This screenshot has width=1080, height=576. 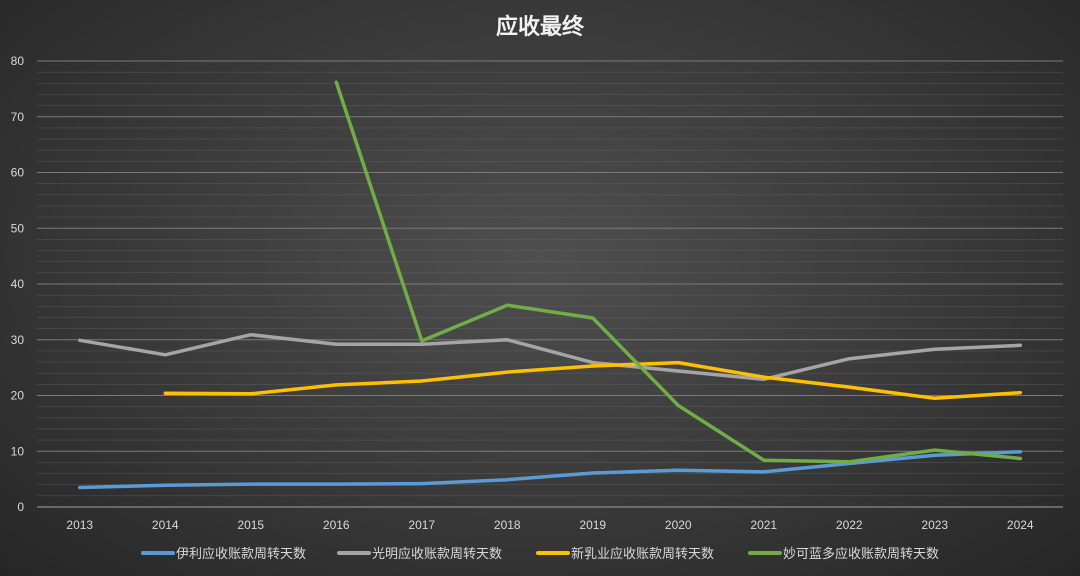 I want to click on y-tick-label: 60, so click(x=18, y=173).